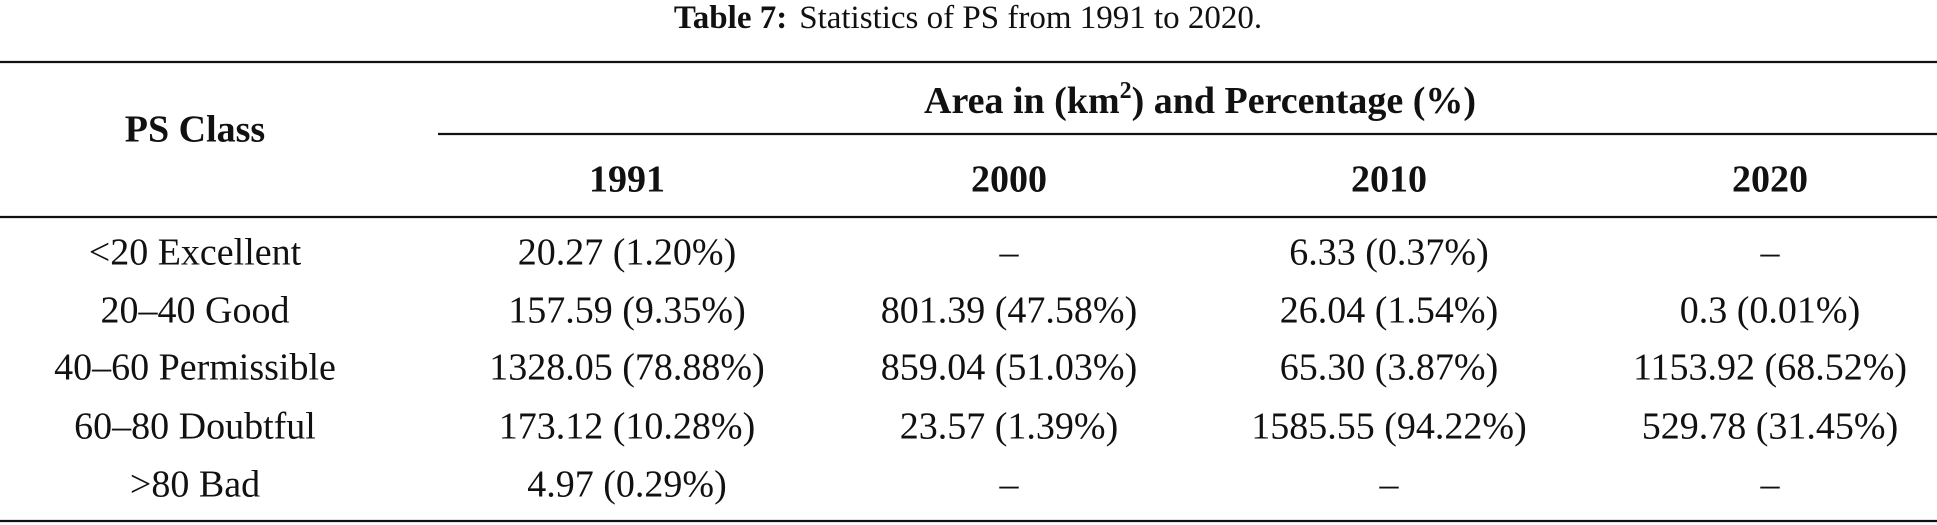 The image size is (1937, 525). I want to click on cell: 801.39 (47.58%), so click(1009, 311).